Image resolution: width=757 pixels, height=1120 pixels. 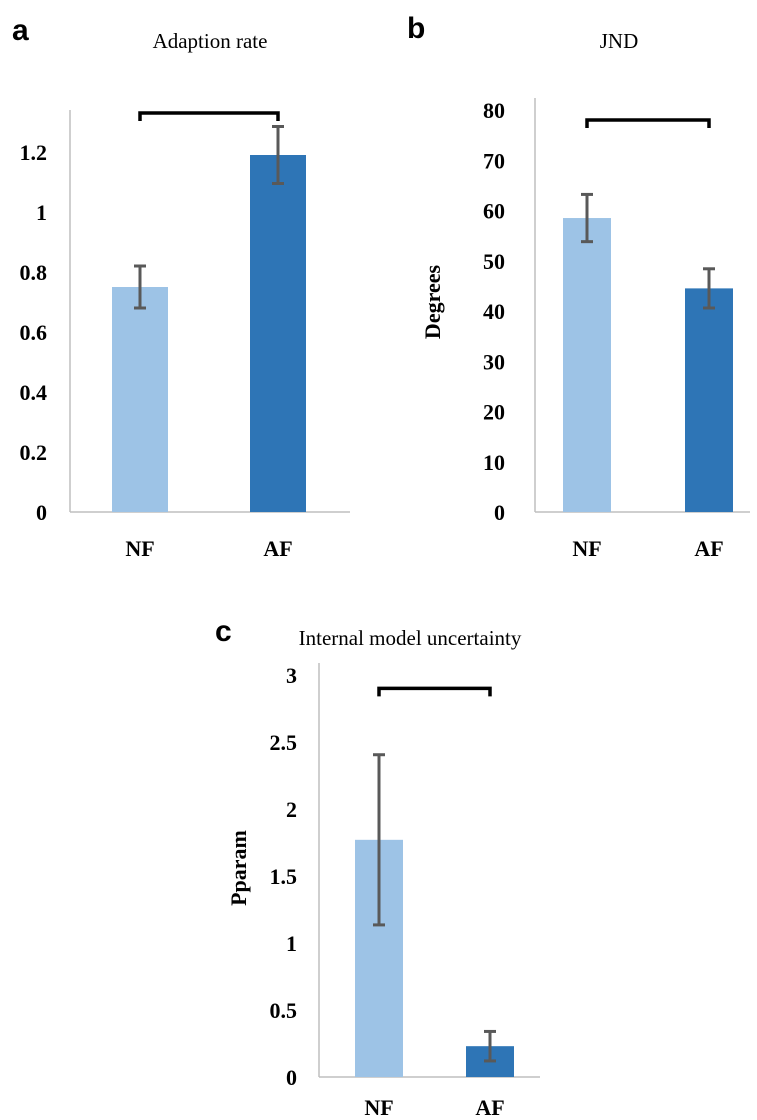 What do you see at coordinates (291, 809) in the screenshot?
I see `y-tick-label: 2` at bounding box center [291, 809].